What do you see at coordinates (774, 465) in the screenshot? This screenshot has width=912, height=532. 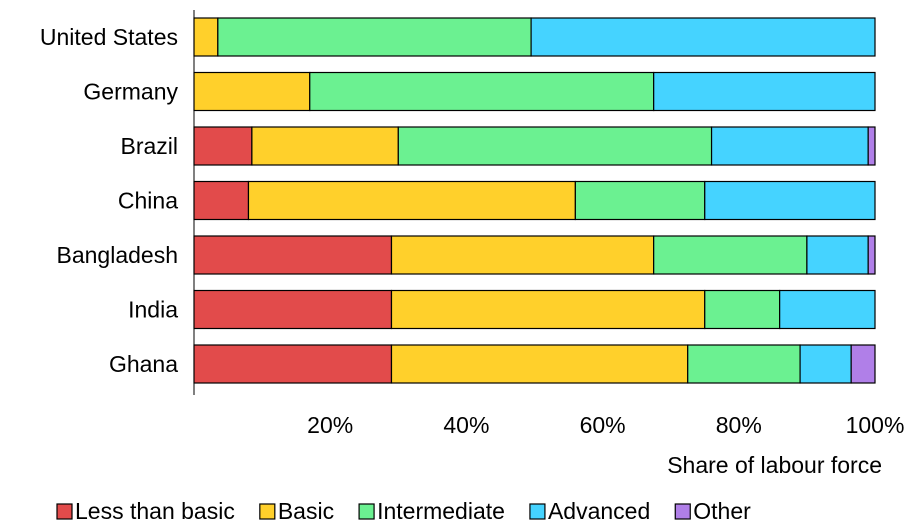 I see `x-axis-title: Share of labour force` at bounding box center [774, 465].